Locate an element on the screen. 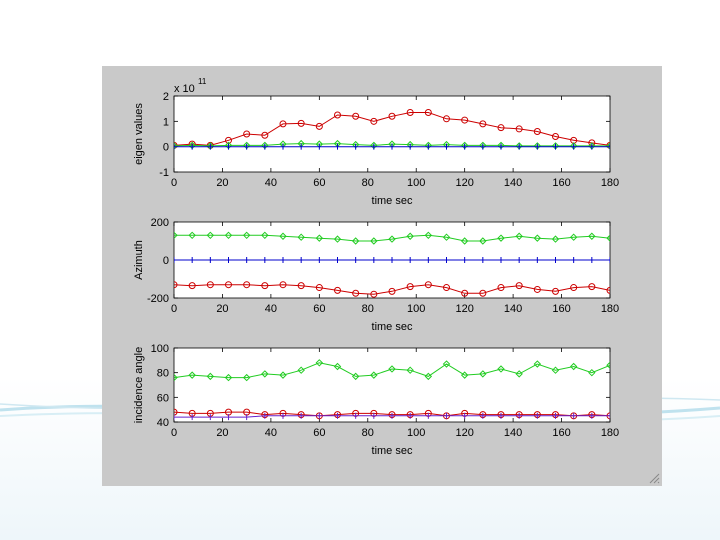 The width and height of the screenshot is (720, 540). y-tick-label: 2 is located at coordinates (166, 97).